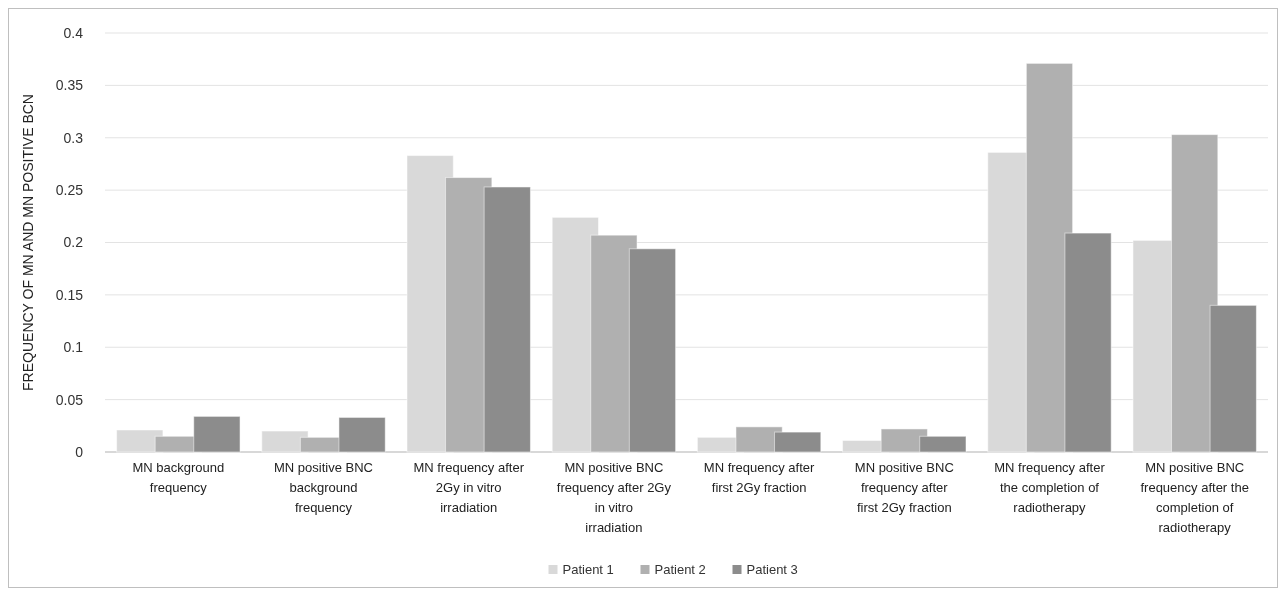 Image resolution: width=1286 pixels, height=597 pixels. I want to click on y-tick-label: 0, so click(79, 451).